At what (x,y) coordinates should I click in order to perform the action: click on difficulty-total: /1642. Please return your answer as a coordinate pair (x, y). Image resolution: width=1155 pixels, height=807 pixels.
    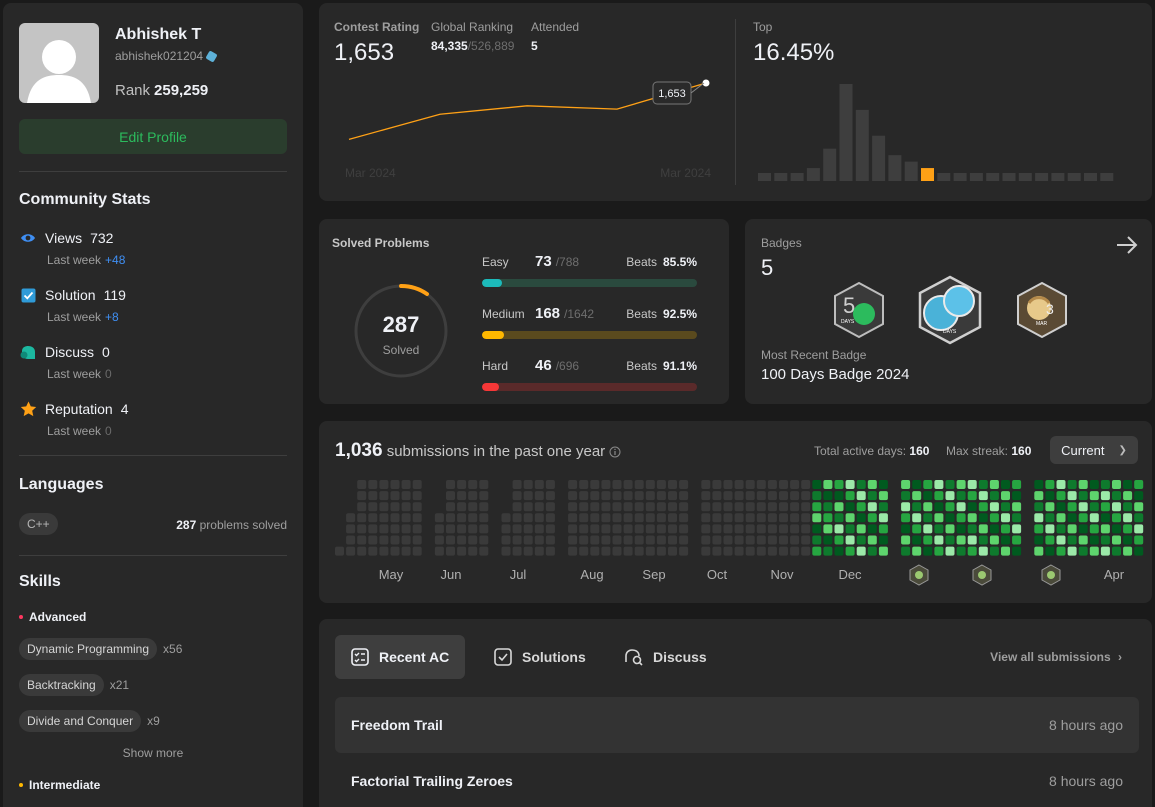
    Looking at the image, I should click on (579, 314).